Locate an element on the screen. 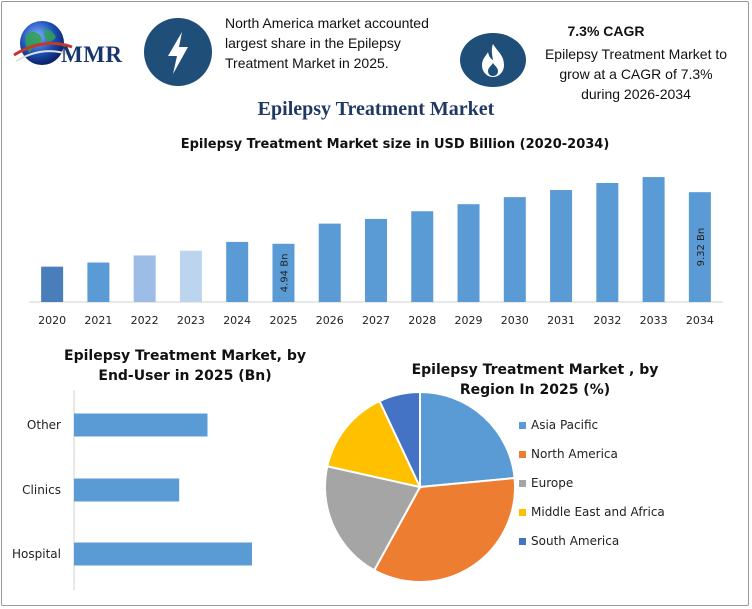 The height and width of the screenshot is (609, 752). bar-2034 is located at coordinates (699, 247).